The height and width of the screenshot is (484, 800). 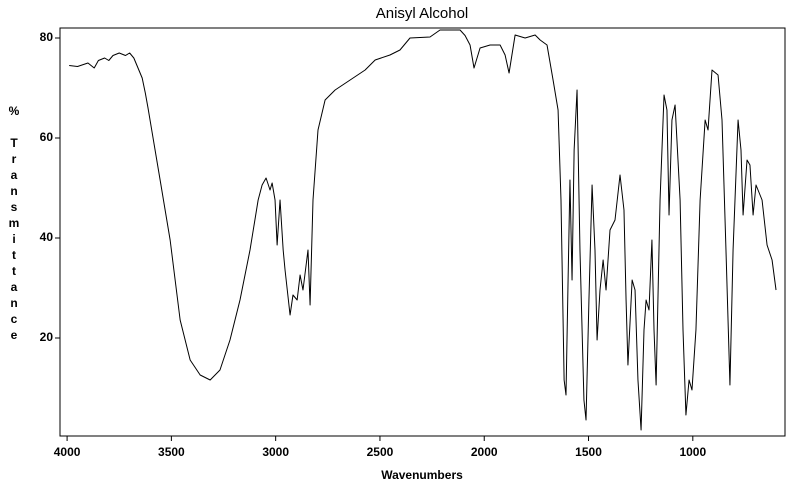 I want to click on x-axis-label: Wavenumbers, so click(x=422, y=475).